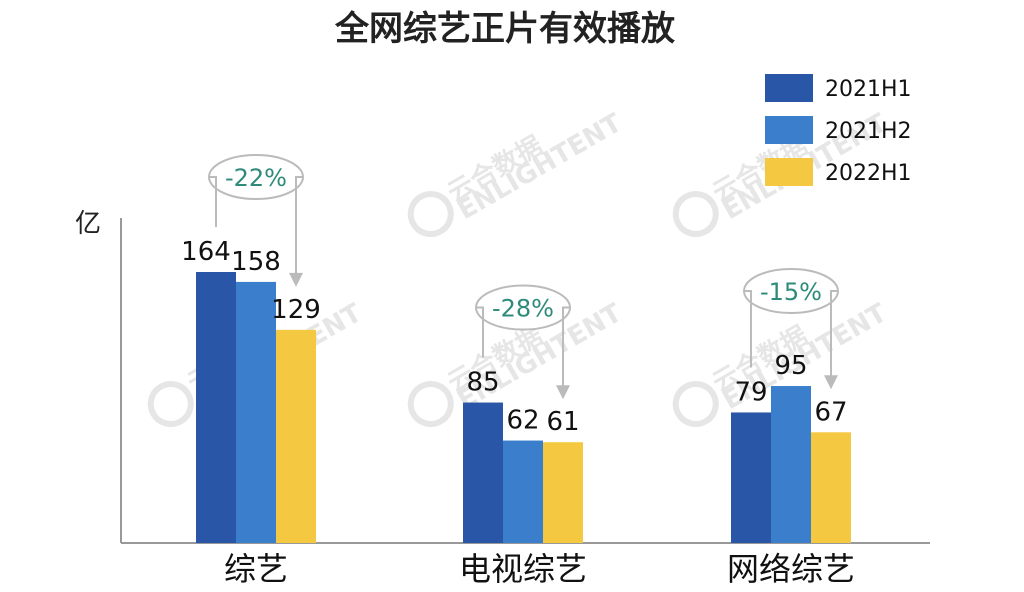  What do you see at coordinates (562, 422) in the screenshot?
I see `value-label: 61` at bounding box center [562, 422].